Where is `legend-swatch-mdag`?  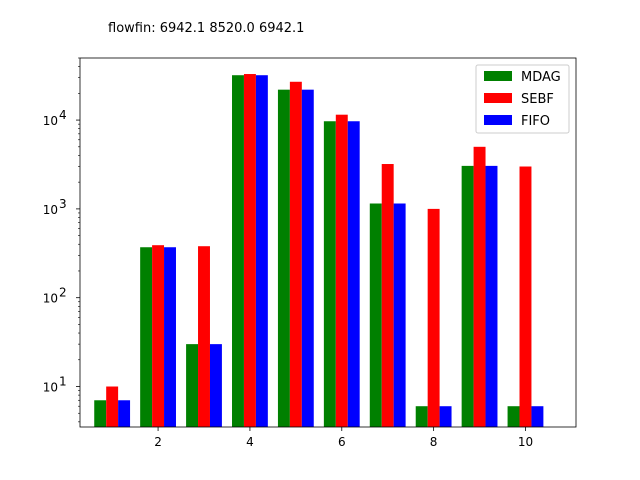 legend-swatch-mdag is located at coordinates (498, 76).